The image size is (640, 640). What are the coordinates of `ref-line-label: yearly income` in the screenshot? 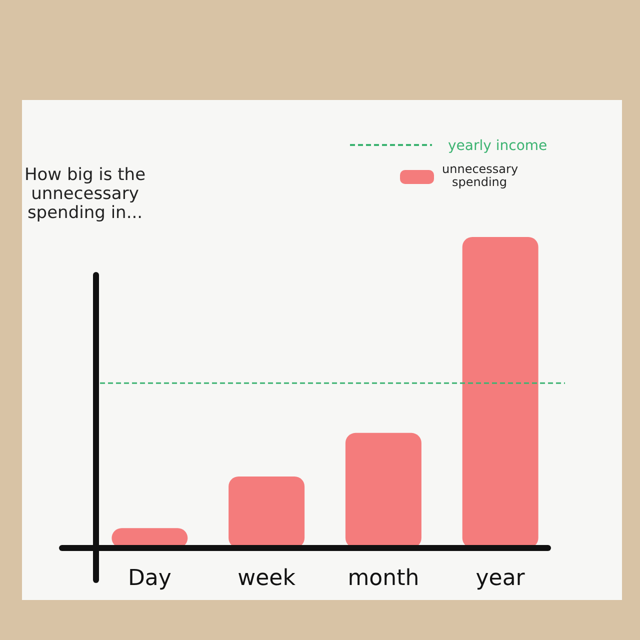 It's located at (498, 146).